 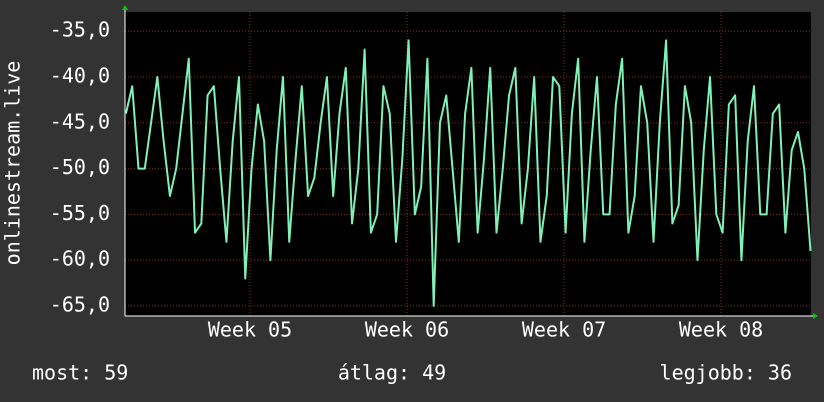 What do you see at coordinates (80, 373) in the screenshot?
I see `footer-current: most: 59` at bounding box center [80, 373].